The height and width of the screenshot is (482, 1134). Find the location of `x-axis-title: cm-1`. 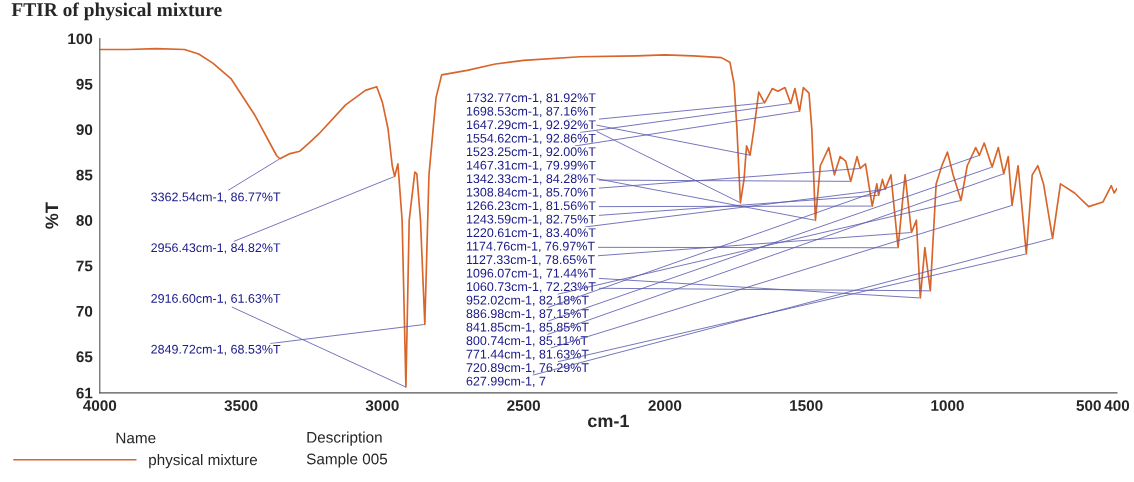

x-axis-title: cm-1 is located at coordinates (608, 421).